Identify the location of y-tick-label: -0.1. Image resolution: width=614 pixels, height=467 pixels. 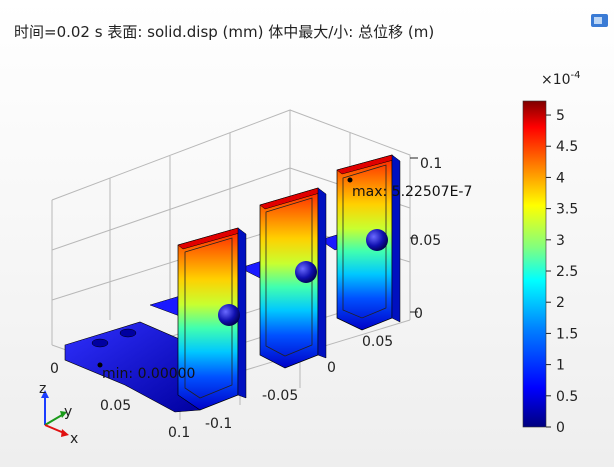
(218, 424).